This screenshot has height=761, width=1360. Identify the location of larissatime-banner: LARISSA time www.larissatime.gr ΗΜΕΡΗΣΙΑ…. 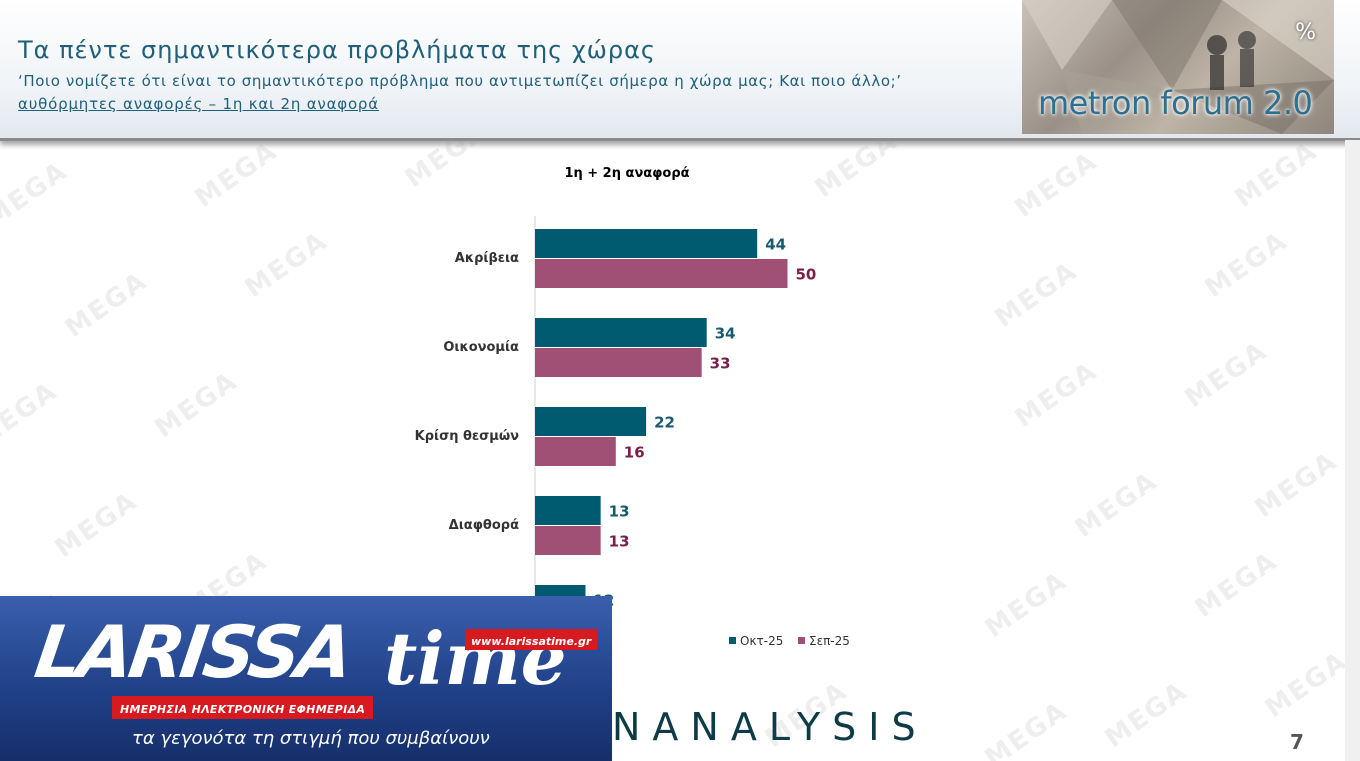
(306, 678).